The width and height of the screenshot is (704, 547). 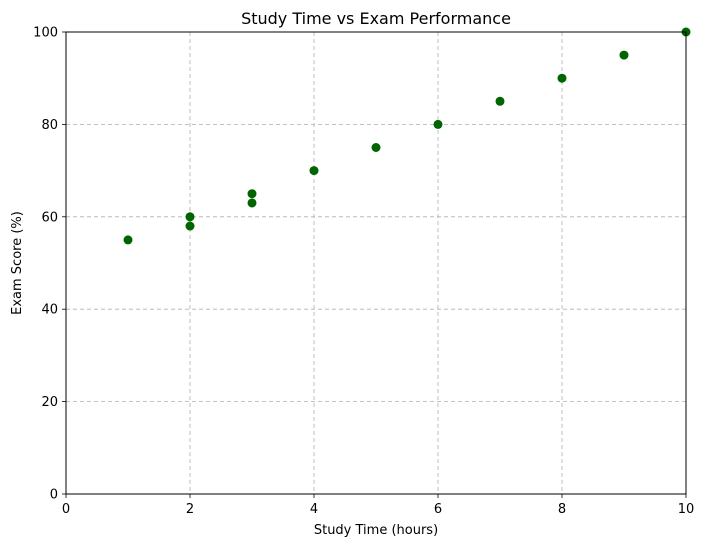 What do you see at coordinates (562, 509) in the screenshot?
I see `x-tick-label: 8` at bounding box center [562, 509].